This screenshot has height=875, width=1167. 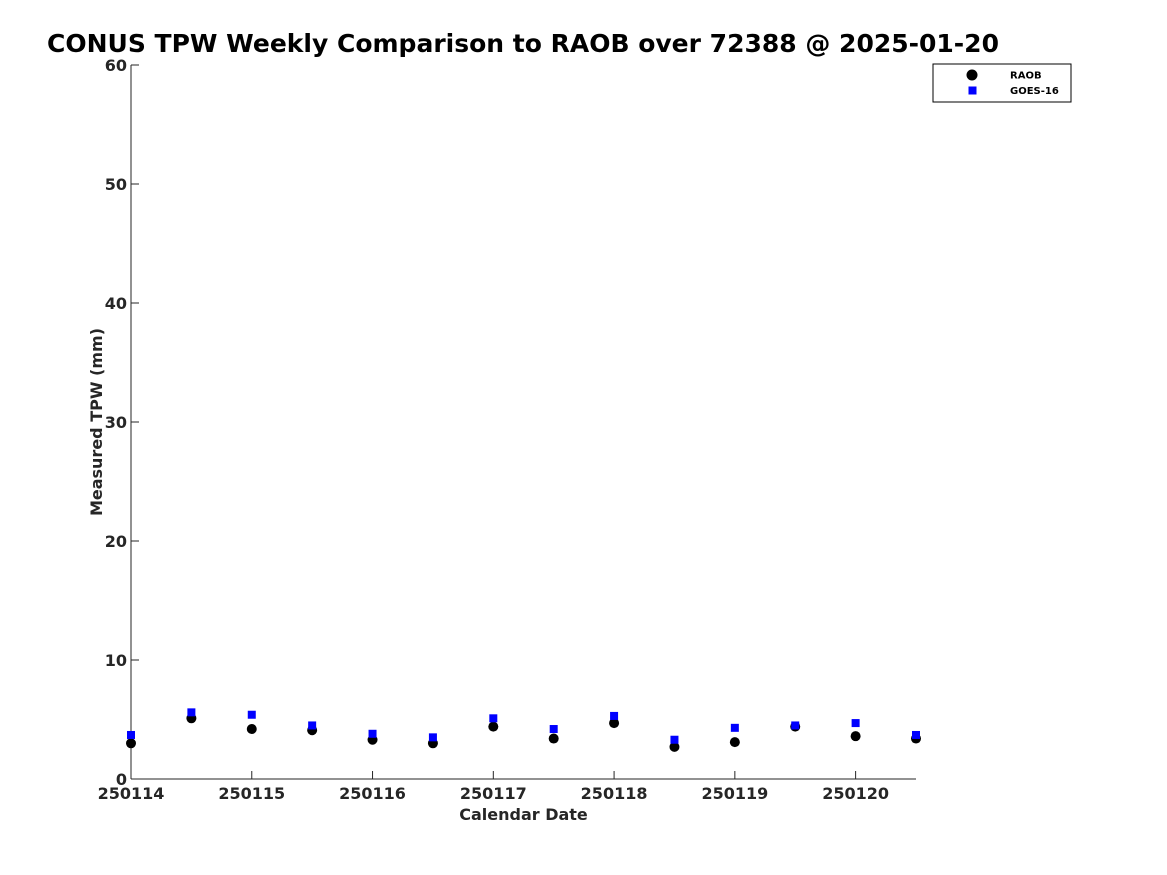 What do you see at coordinates (116, 660) in the screenshot?
I see `y-tick-label: 10` at bounding box center [116, 660].